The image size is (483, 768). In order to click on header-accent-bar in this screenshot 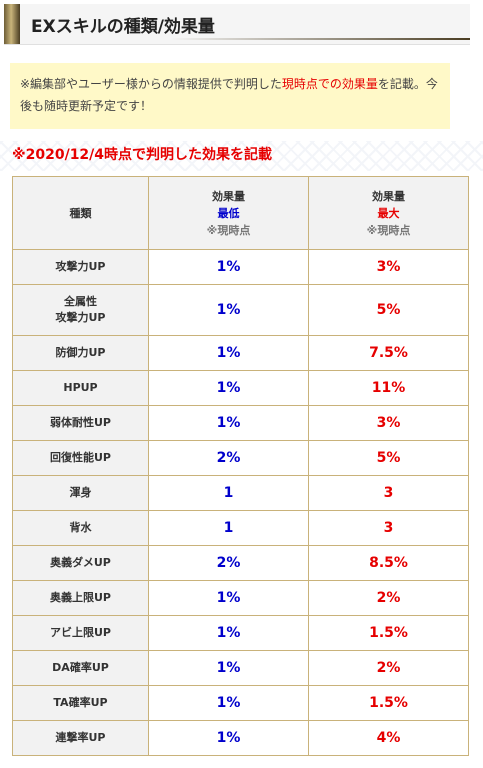, I will do `click(12, 24)`.